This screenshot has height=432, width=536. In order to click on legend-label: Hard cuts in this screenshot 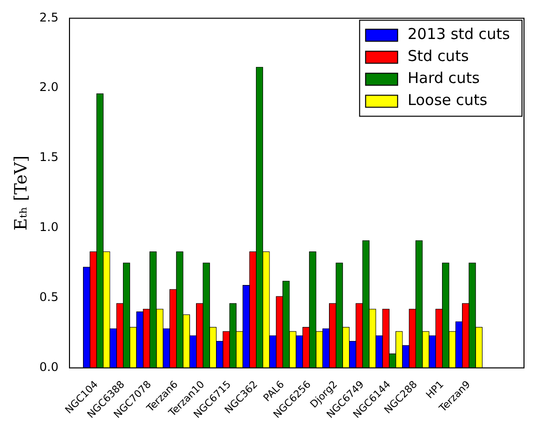, I will do `click(444, 78)`.